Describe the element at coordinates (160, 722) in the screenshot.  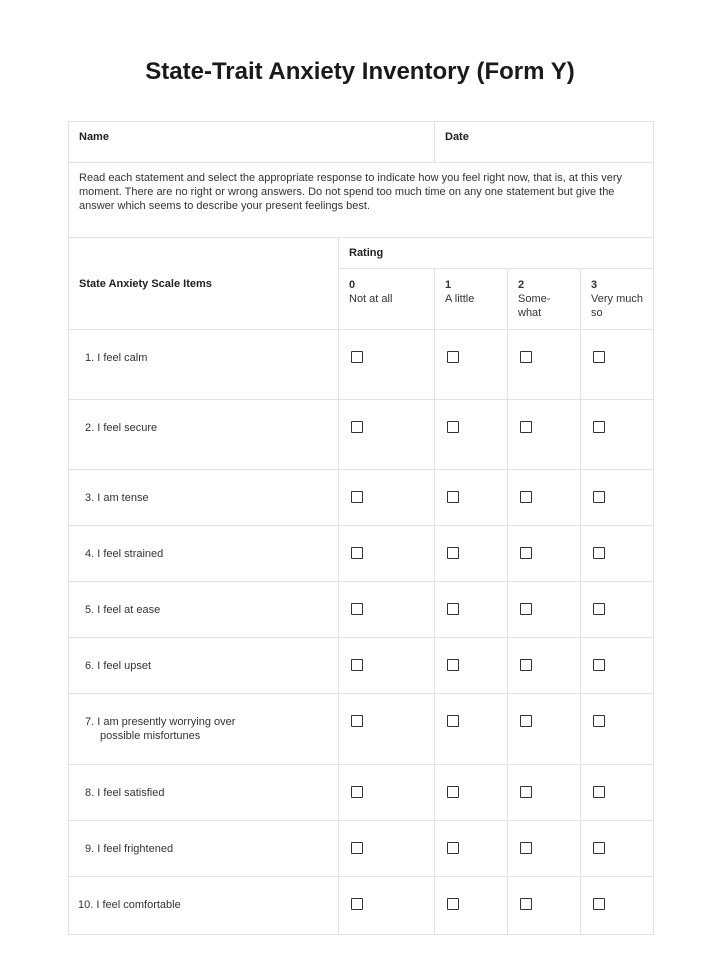
I see `item-line: 7. I am presently worrying over` at that location.